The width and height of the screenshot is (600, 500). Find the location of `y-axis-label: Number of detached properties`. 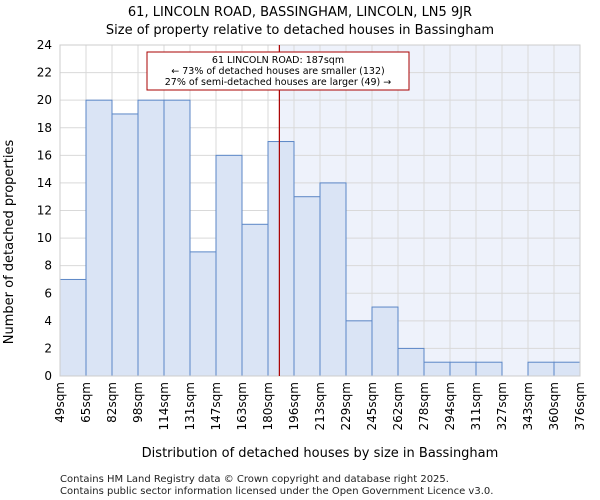

y-axis-label: Number of detached properties is located at coordinates (9, 242).